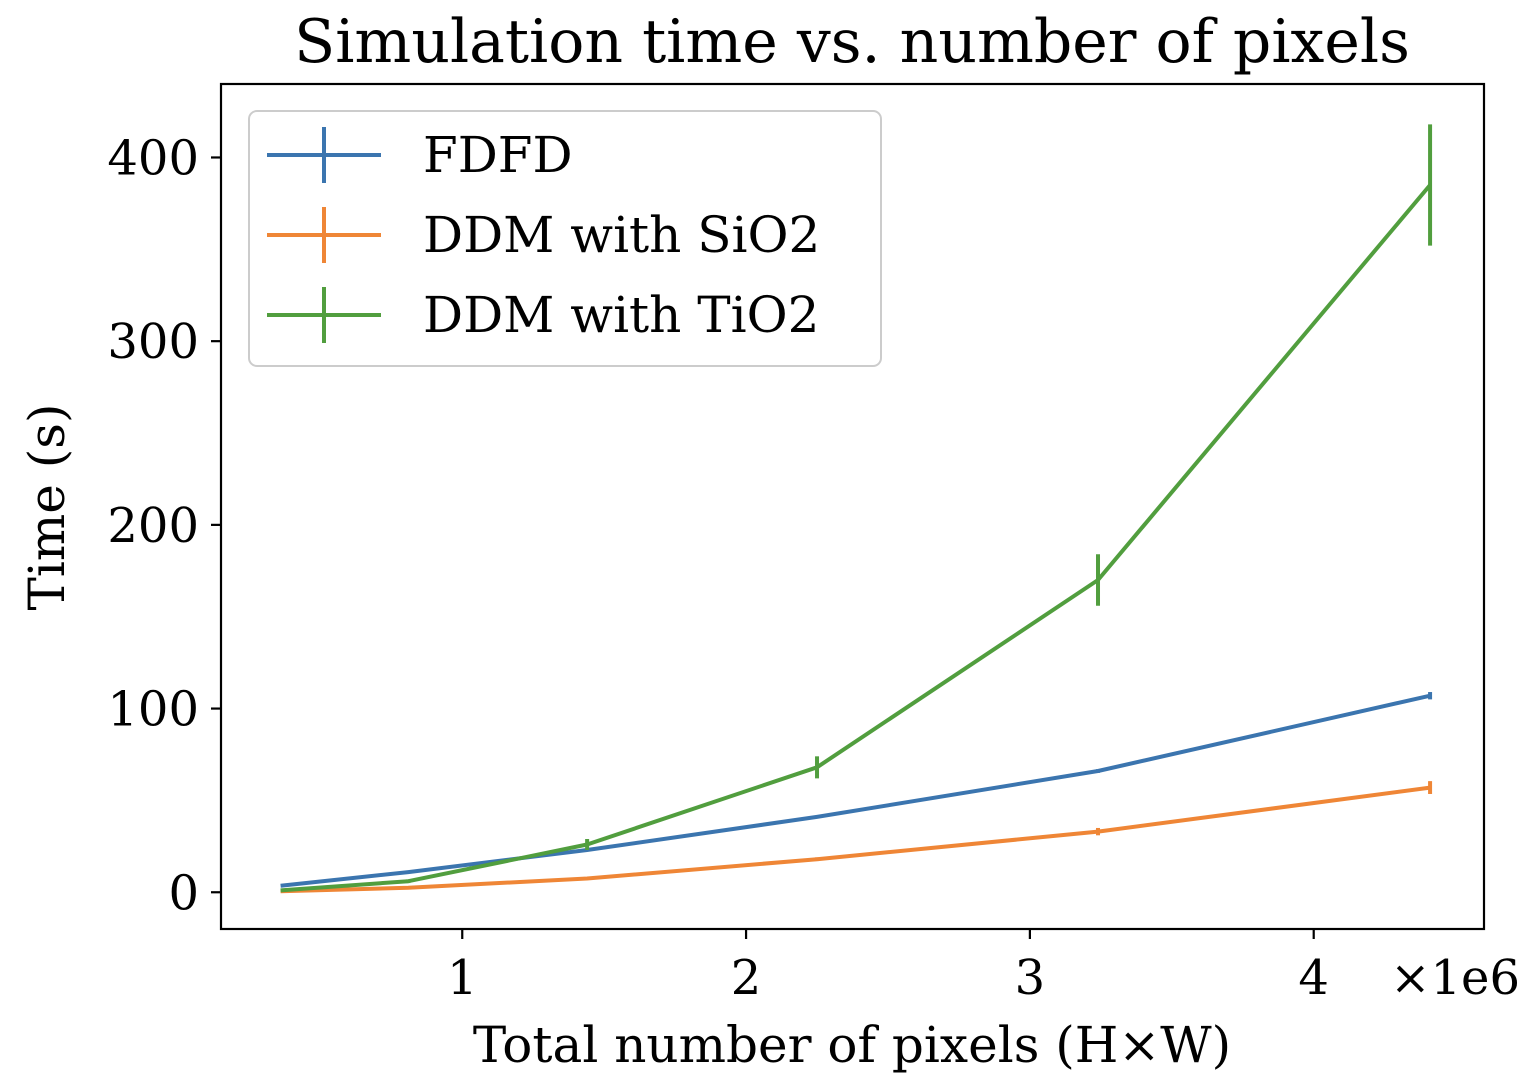 The width and height of the screenshot is (1536, 1088). I want to click on x-axis: 1 2 3 4, so click(888, 967).